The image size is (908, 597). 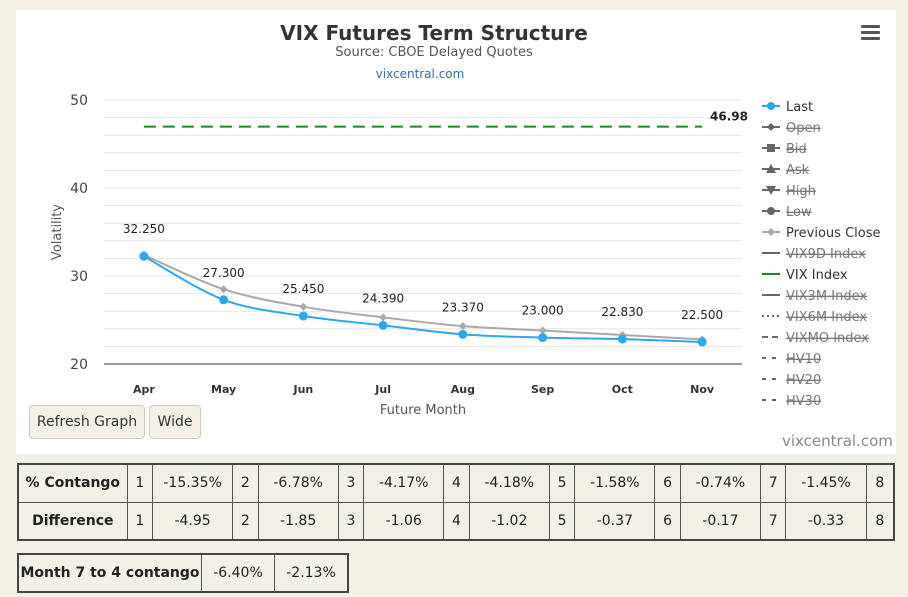 What do you see at coordinates (79, 233) in the screenshot?
I see `y-axis-ticks: 20 30 40 50` at bounding box center [79, 233].